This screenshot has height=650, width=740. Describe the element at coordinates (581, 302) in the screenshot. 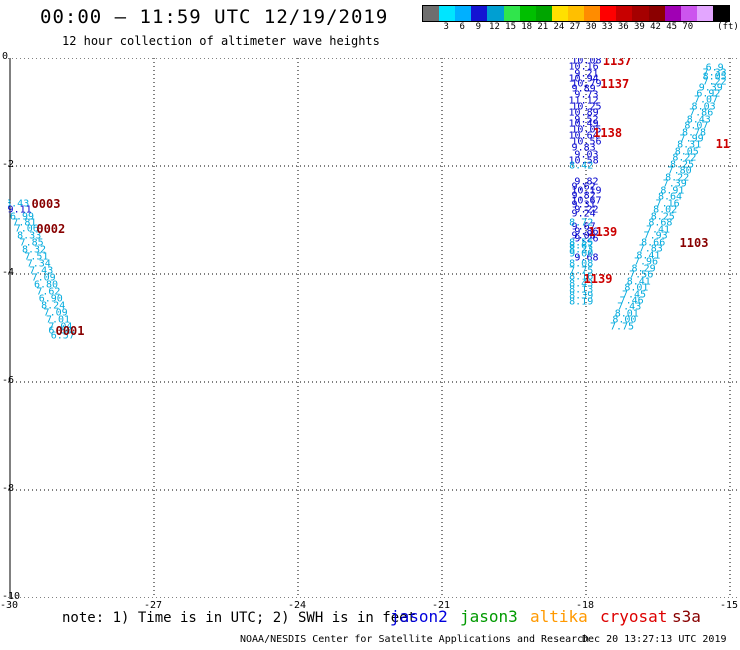

I see `swh-value-s3a: 8.19` at that location.